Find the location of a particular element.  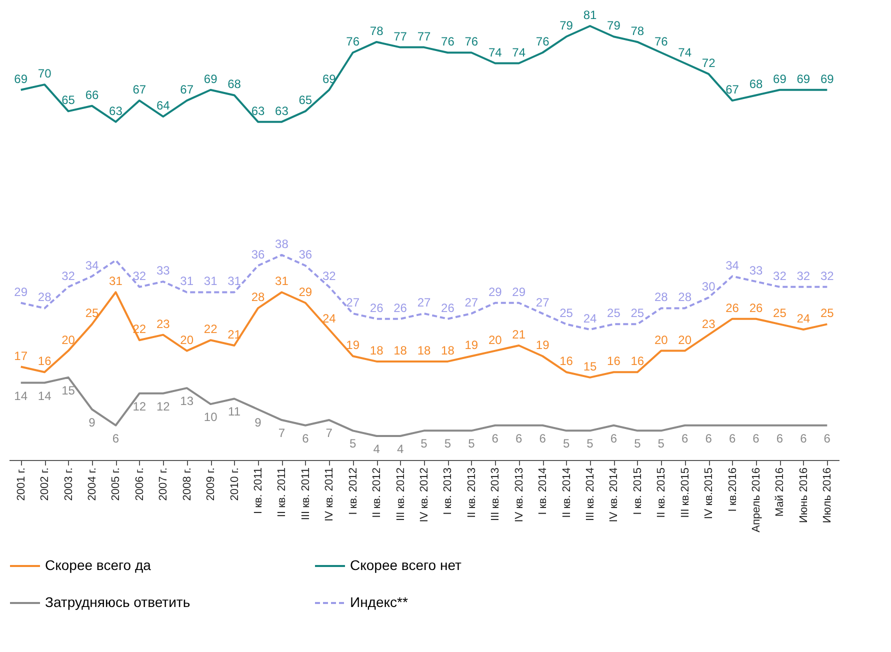

x-tick-label: I кв. 2015 is located at coordinates (638, 491).